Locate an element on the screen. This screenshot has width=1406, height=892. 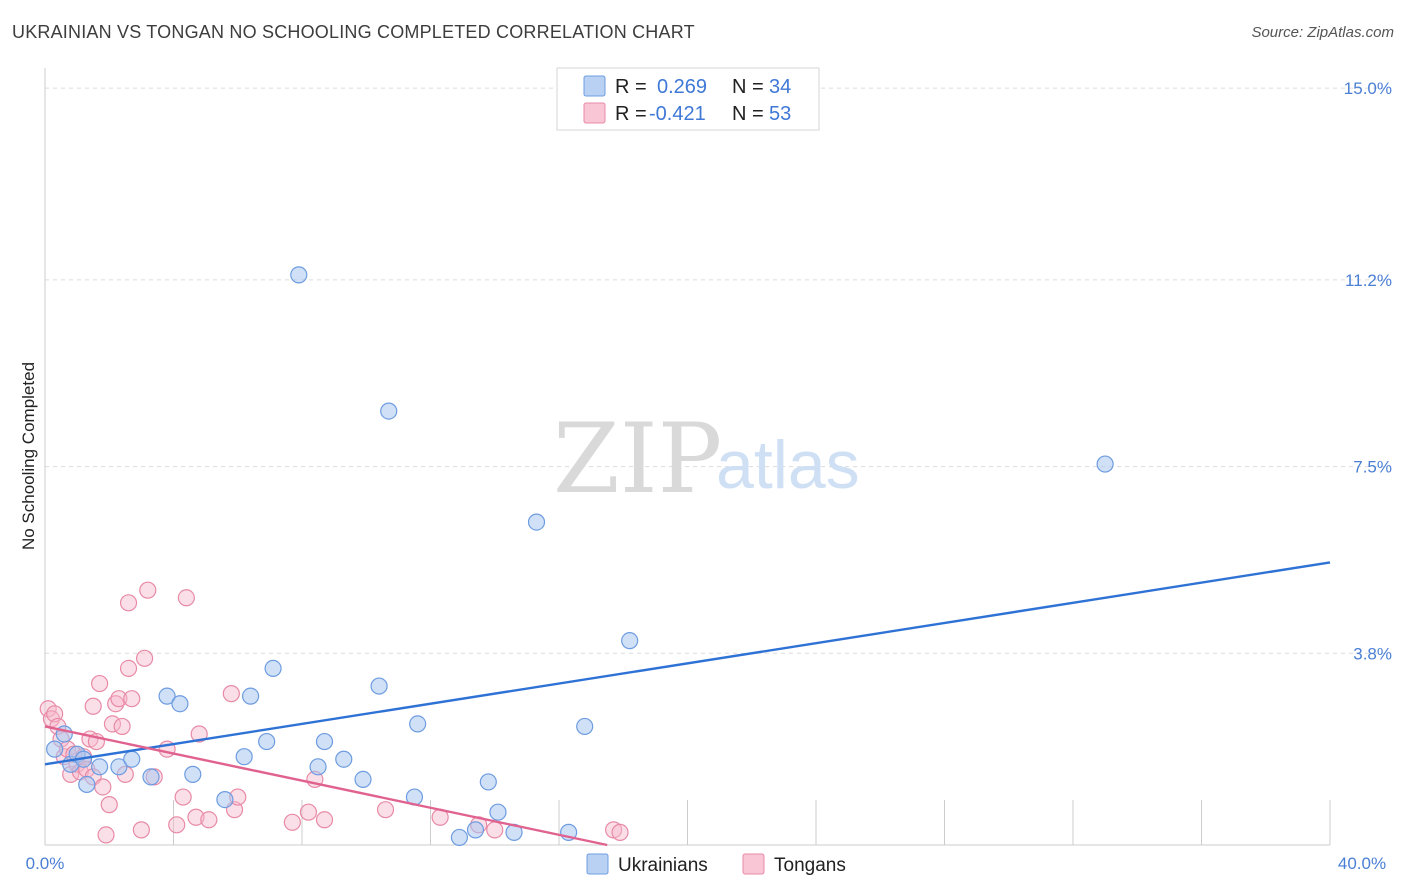
legend-r-value-ukrainians: 0.269 is located at coordinates (682, 87).